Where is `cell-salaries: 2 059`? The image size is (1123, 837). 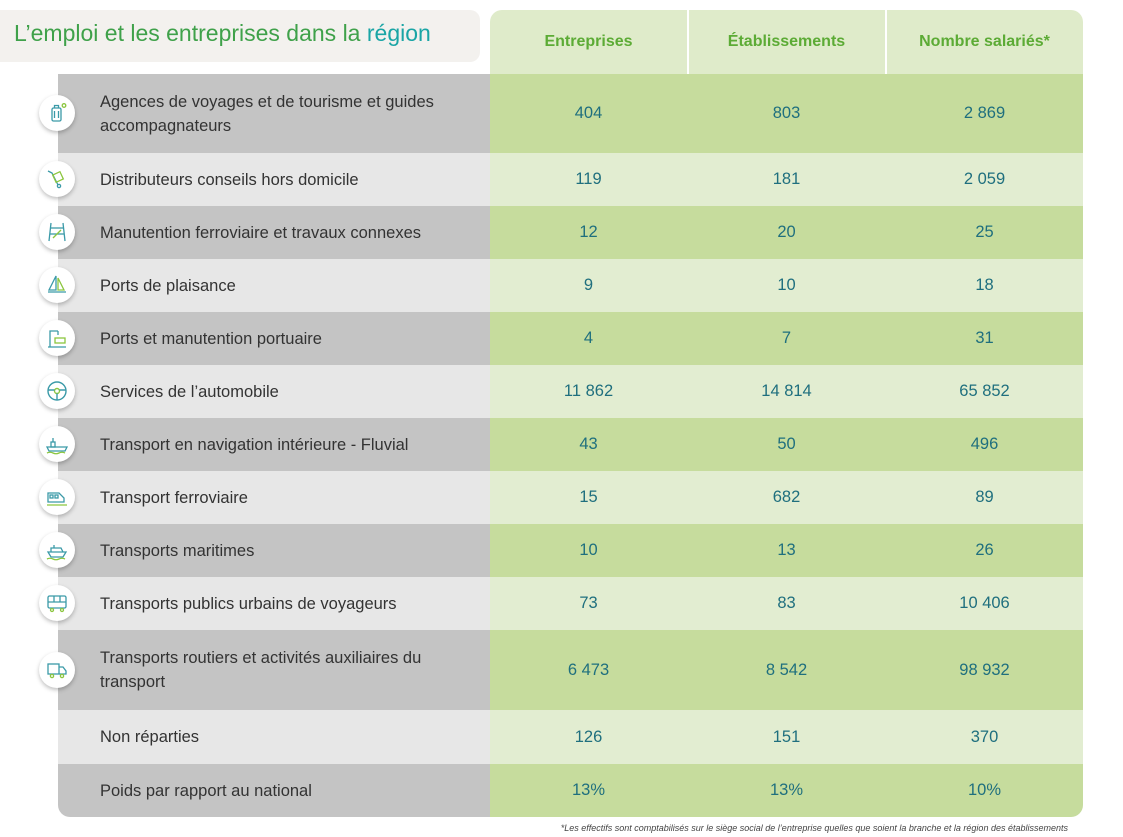
cell-salaries: 2 059 is located at coordinates (984, 179).